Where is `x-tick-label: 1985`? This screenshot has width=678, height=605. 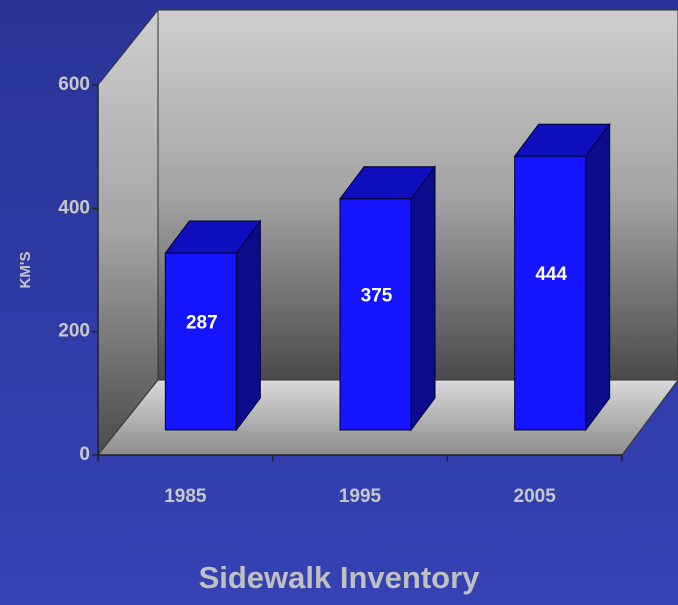 x-tick-label: 1985 is located at coordinates (185, 496).